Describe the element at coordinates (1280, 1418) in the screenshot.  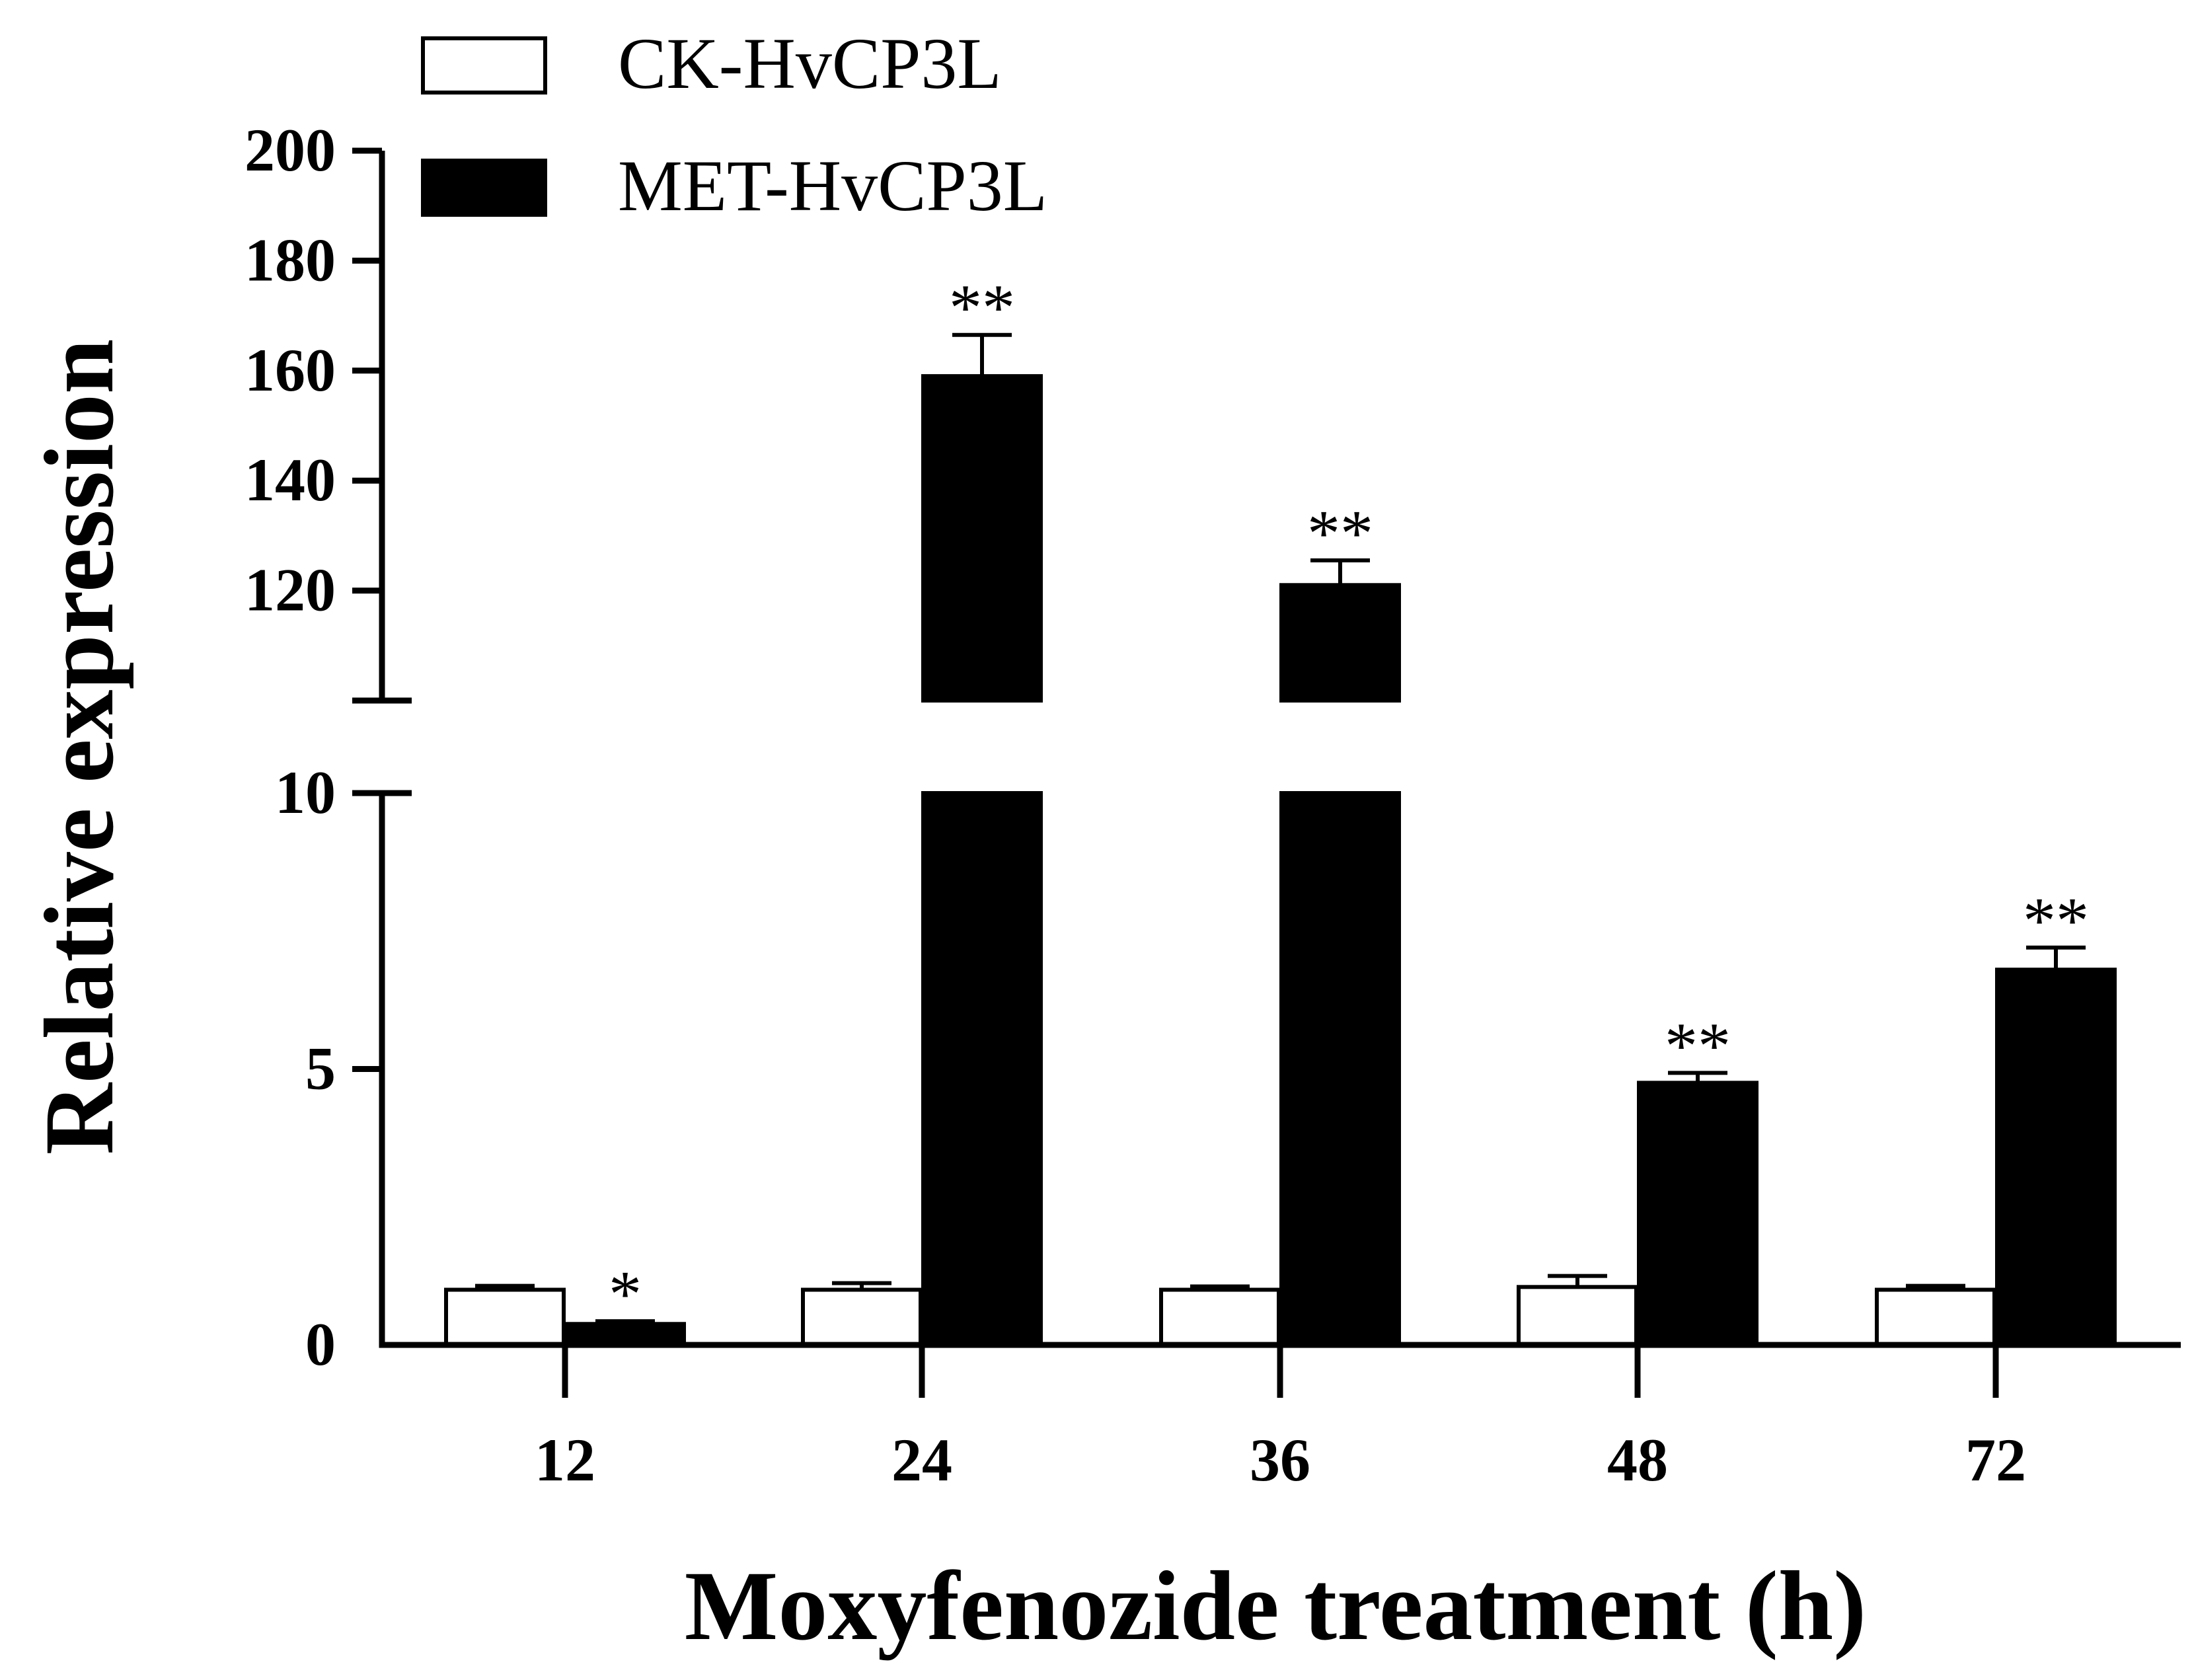
I see `x-axis: 12 24 36 48 72` at that location.